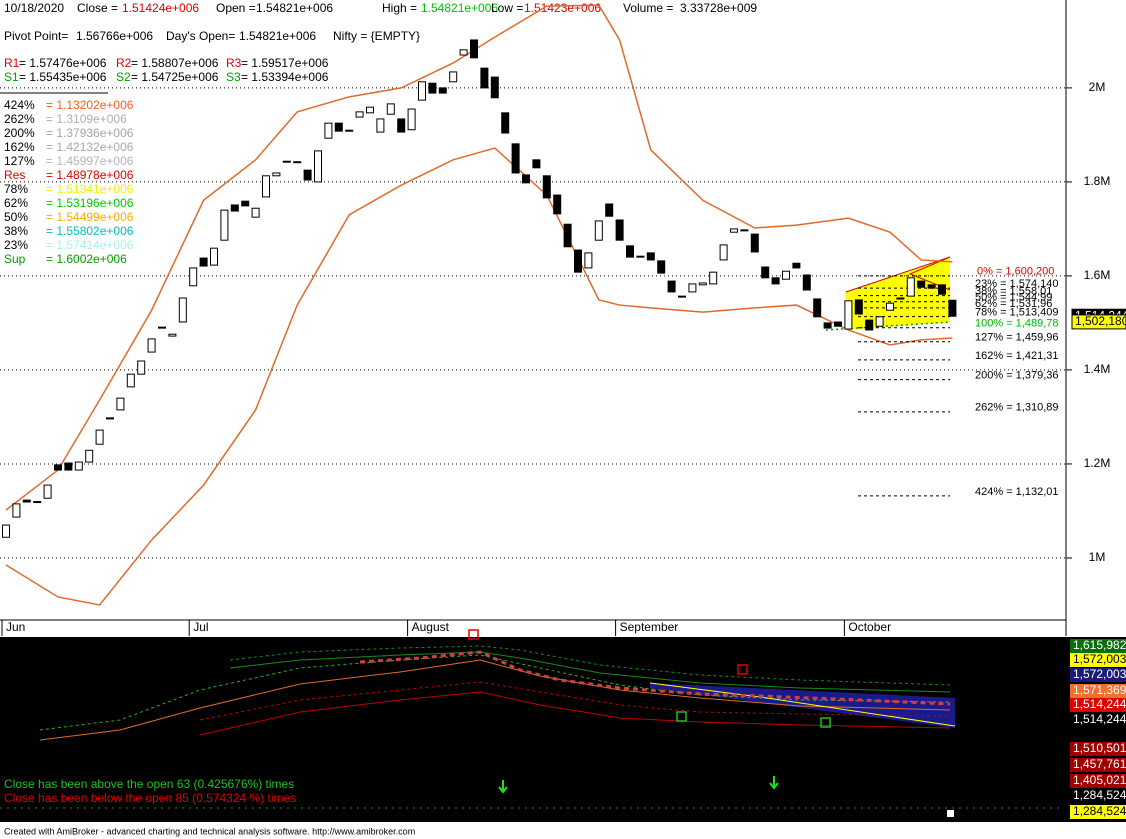  Describe the element at coordinates (160, 8) in the screenshot. I see `close-value: 1.51424e+006` at that location.